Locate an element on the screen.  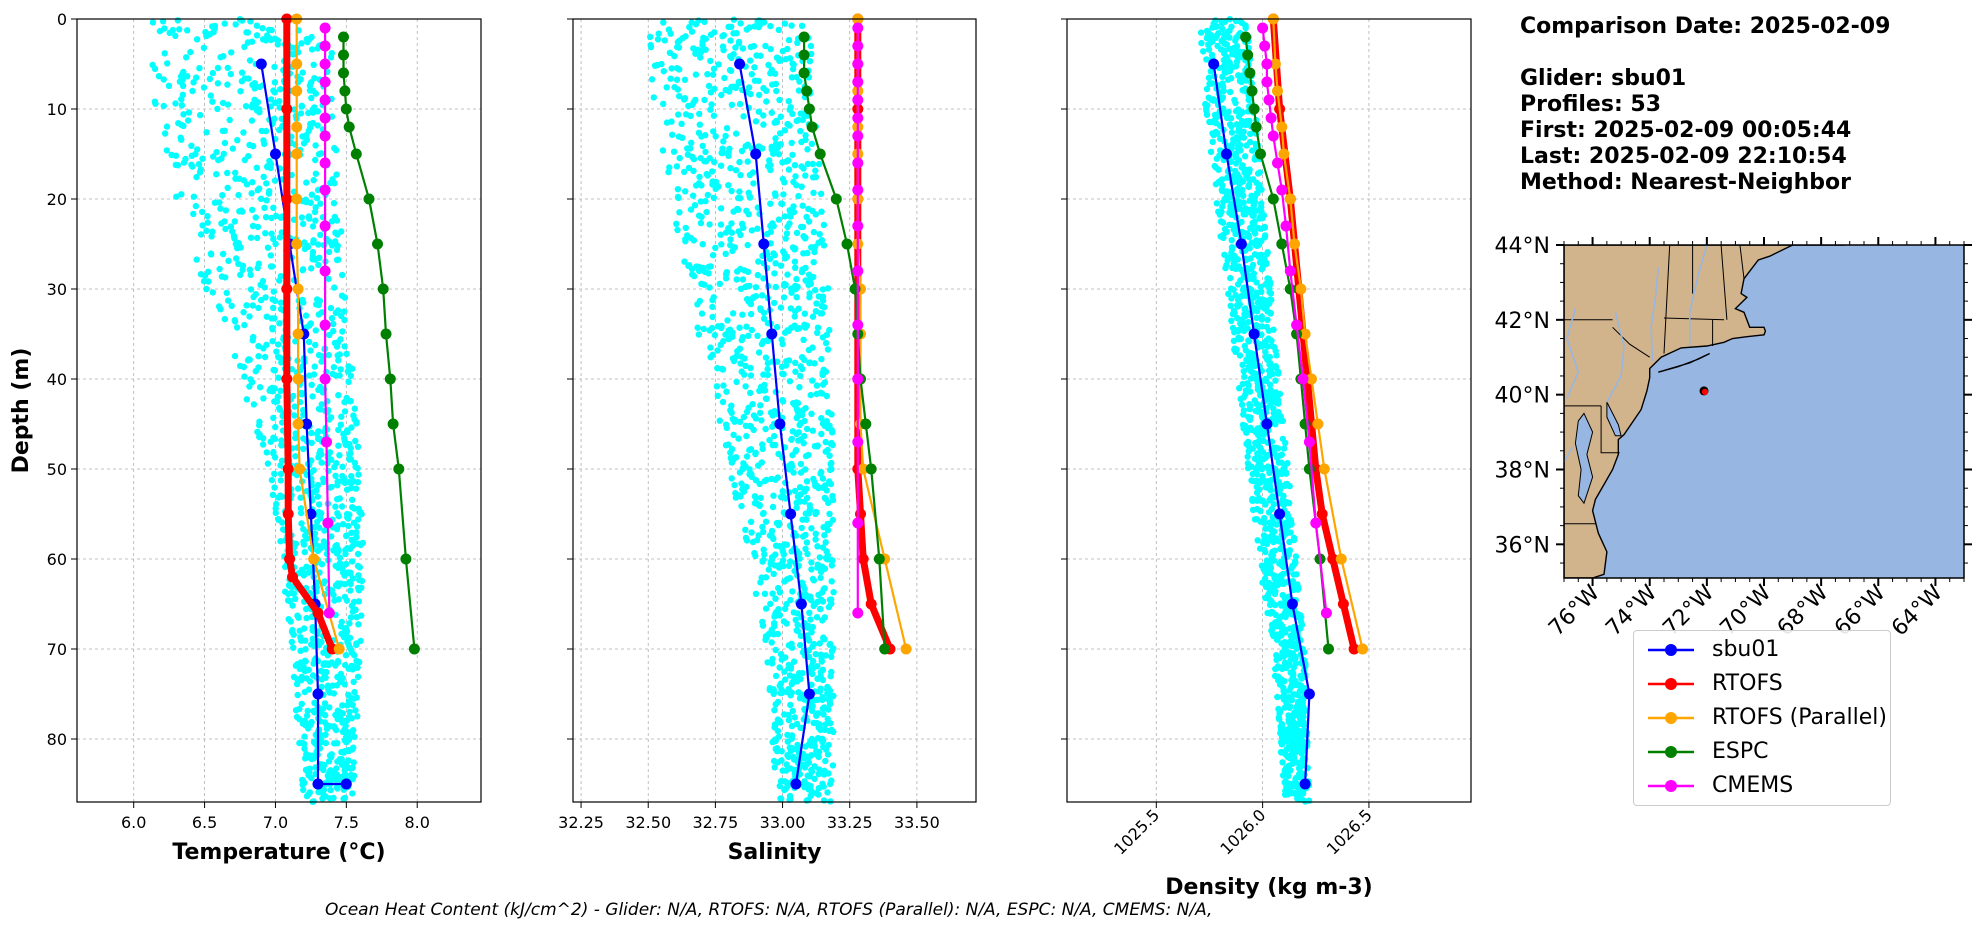
series-cmems is located at coordinates (1294, 320).